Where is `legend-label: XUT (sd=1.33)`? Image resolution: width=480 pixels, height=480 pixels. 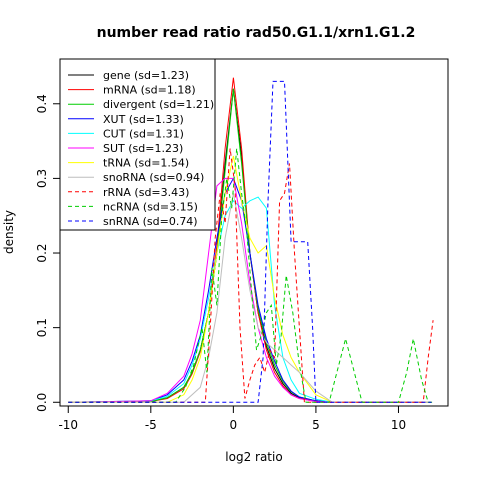 legend-label: XUT (sd=1.33) is located at coordinates (143, 119).